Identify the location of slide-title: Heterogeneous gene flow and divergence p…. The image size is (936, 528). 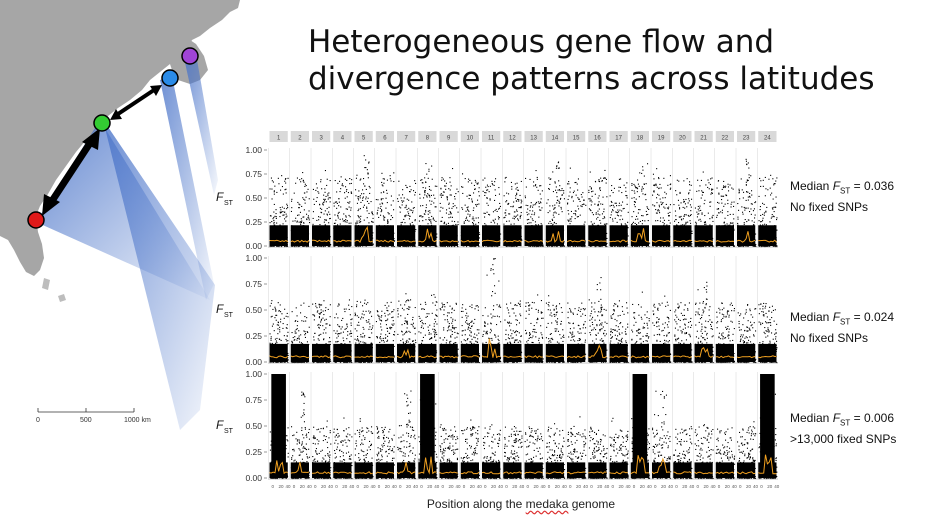
(618, 61).